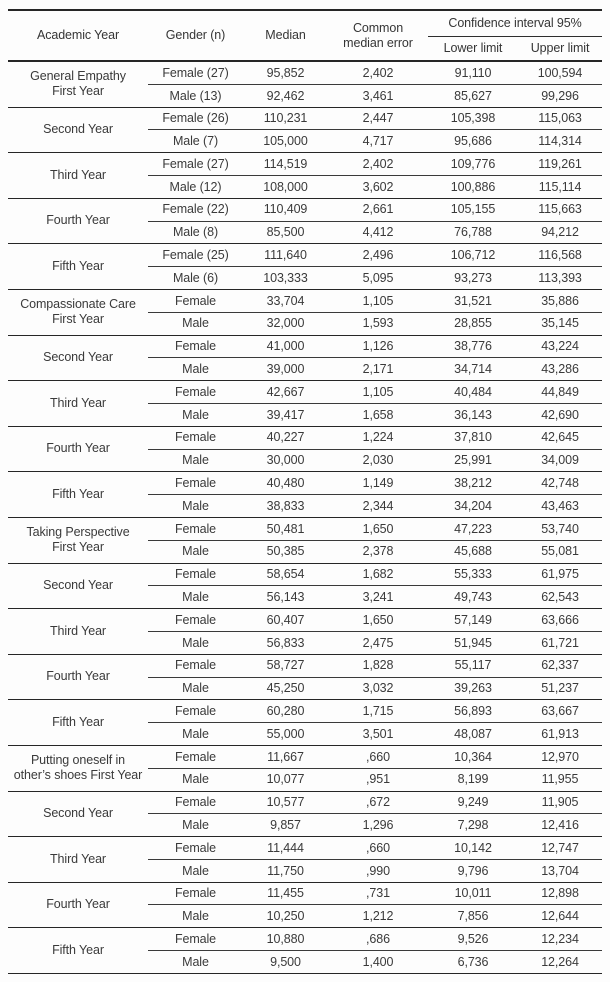 This screenshot has width=610, height=982. What do you see at coordinates (378, 483) in the screenshot?
I see `median-error-cell: 1,149` at bounding box center [378, 483].